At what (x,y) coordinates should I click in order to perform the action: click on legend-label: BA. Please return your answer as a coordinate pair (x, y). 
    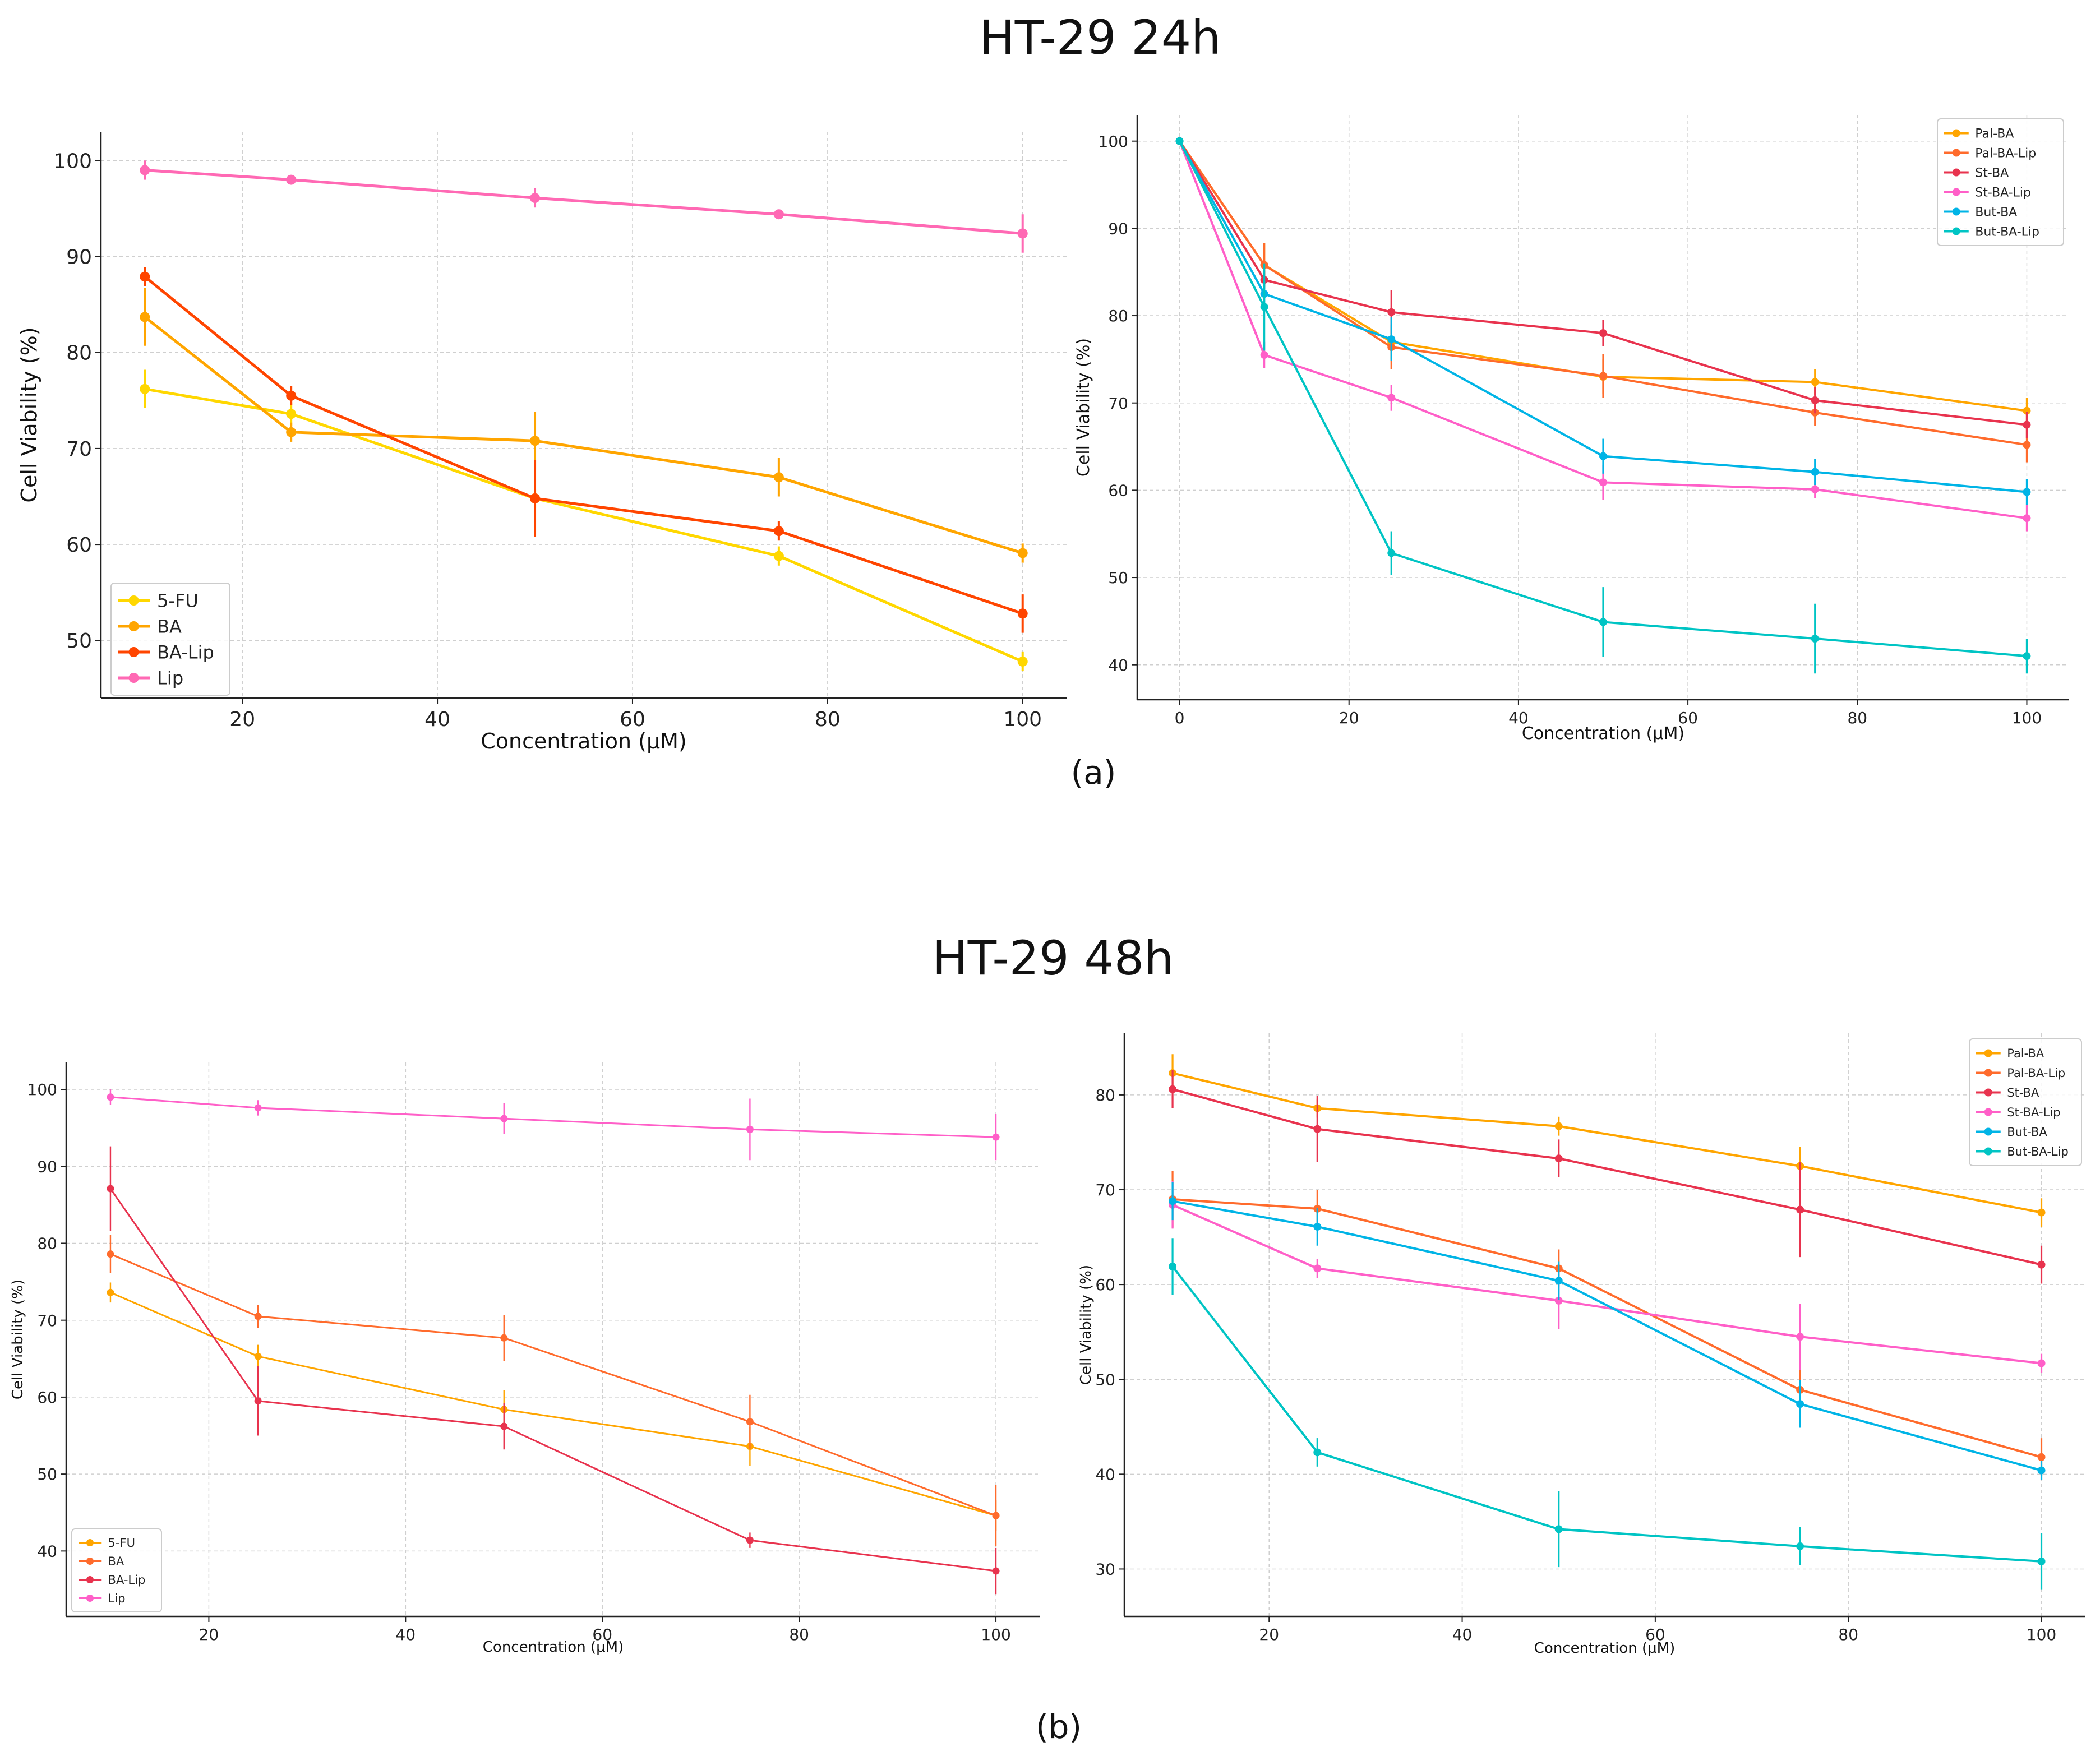
    Looking at the image, I should click on (116, 1561).